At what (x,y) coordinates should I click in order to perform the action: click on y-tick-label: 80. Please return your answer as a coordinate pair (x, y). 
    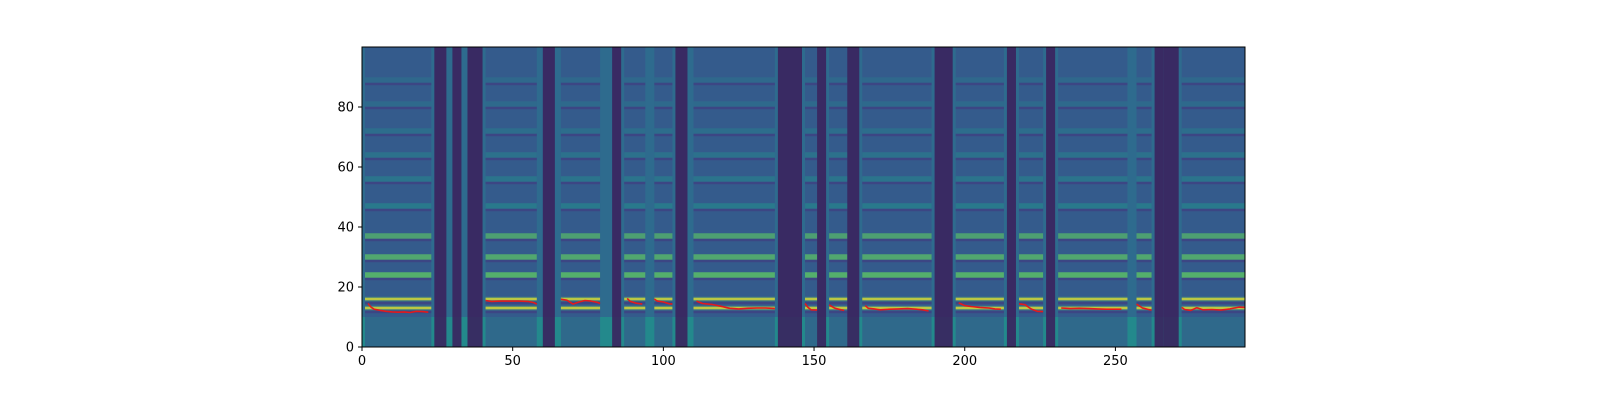
    Looking at the image, I should click on (345, 108).